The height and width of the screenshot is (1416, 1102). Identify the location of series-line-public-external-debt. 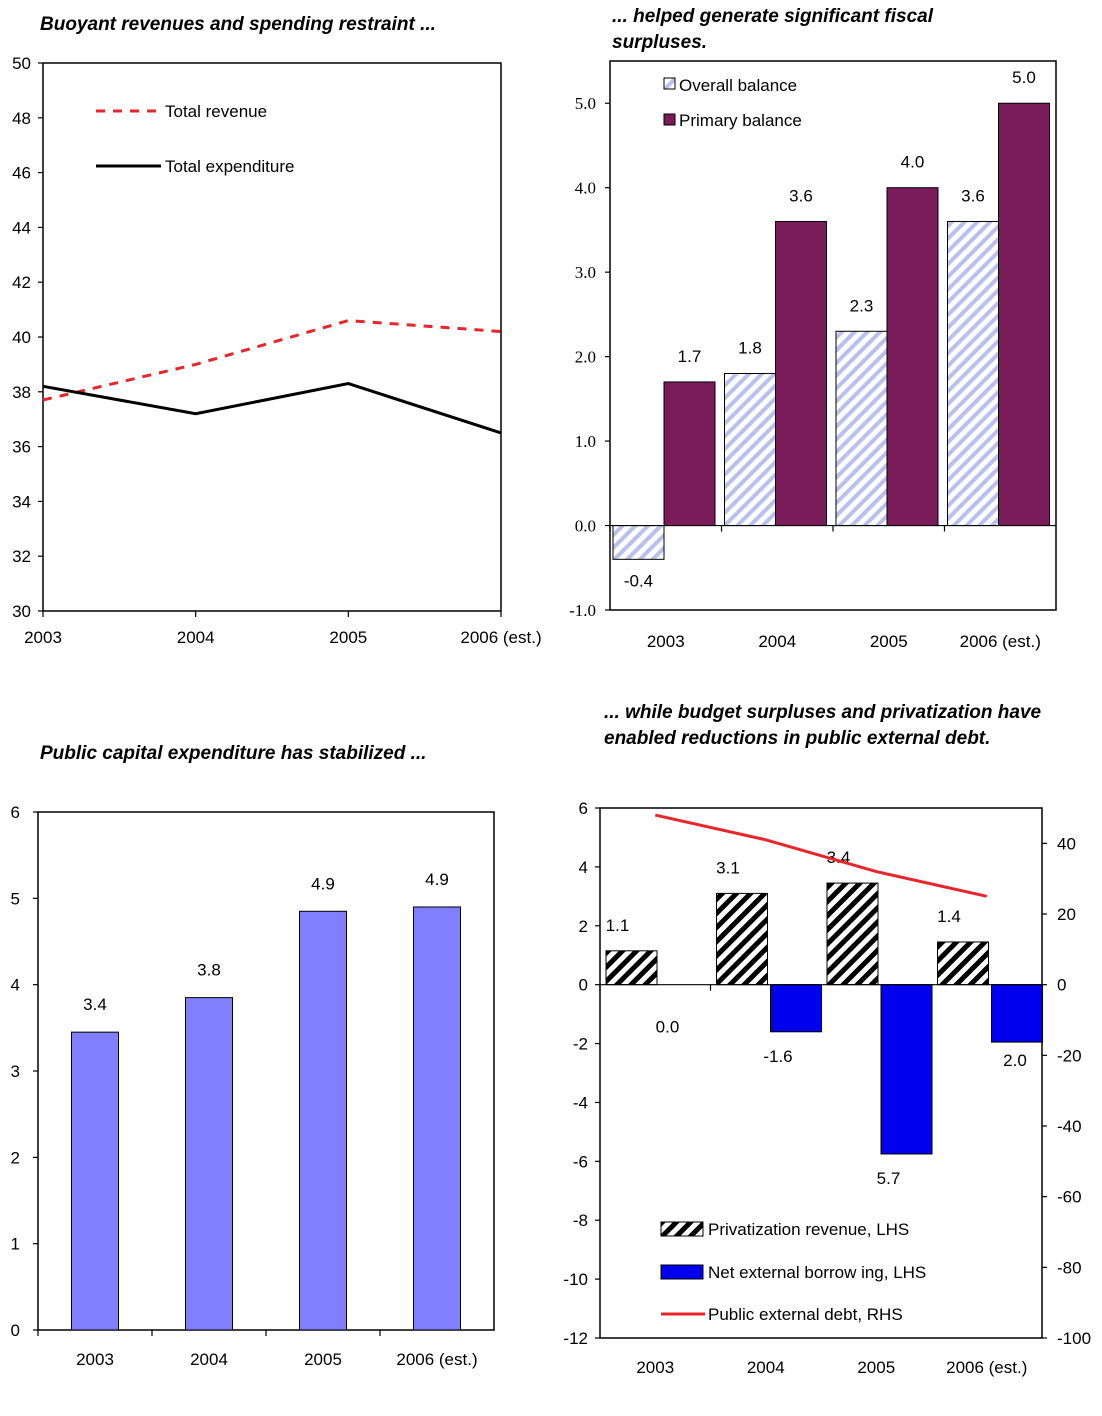
(821, 855).